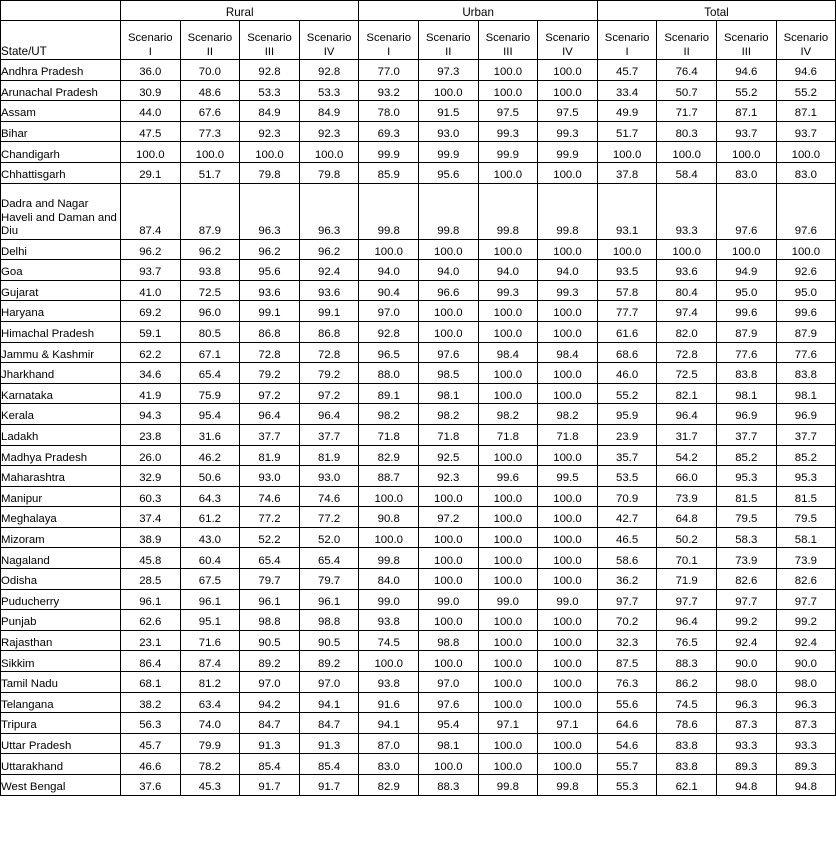 The height and width of the screenshot is (846, 836). I want to click on value-cell: 54.2, so click(686, 455).